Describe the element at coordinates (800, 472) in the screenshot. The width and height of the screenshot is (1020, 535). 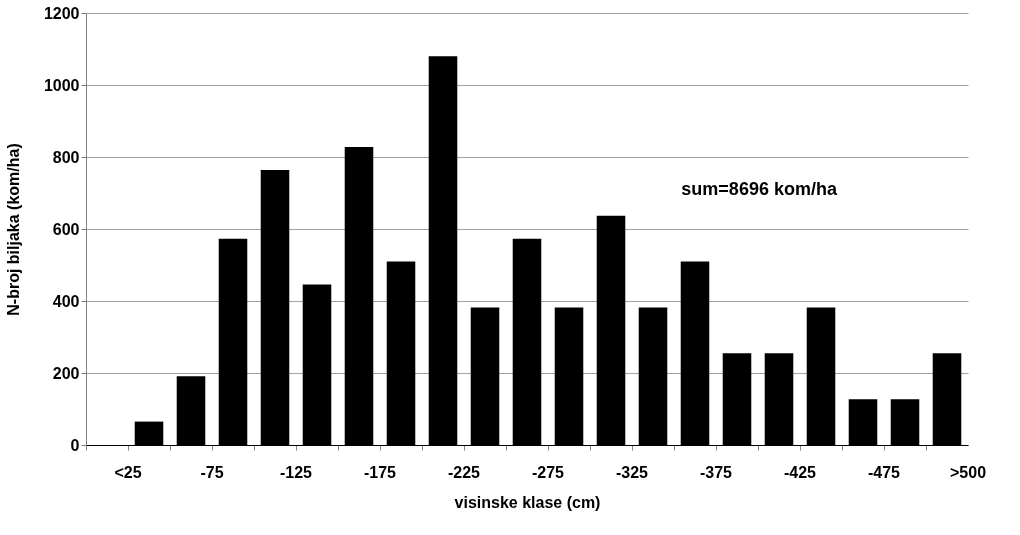
I see `x-tick-label: -425` at that location.